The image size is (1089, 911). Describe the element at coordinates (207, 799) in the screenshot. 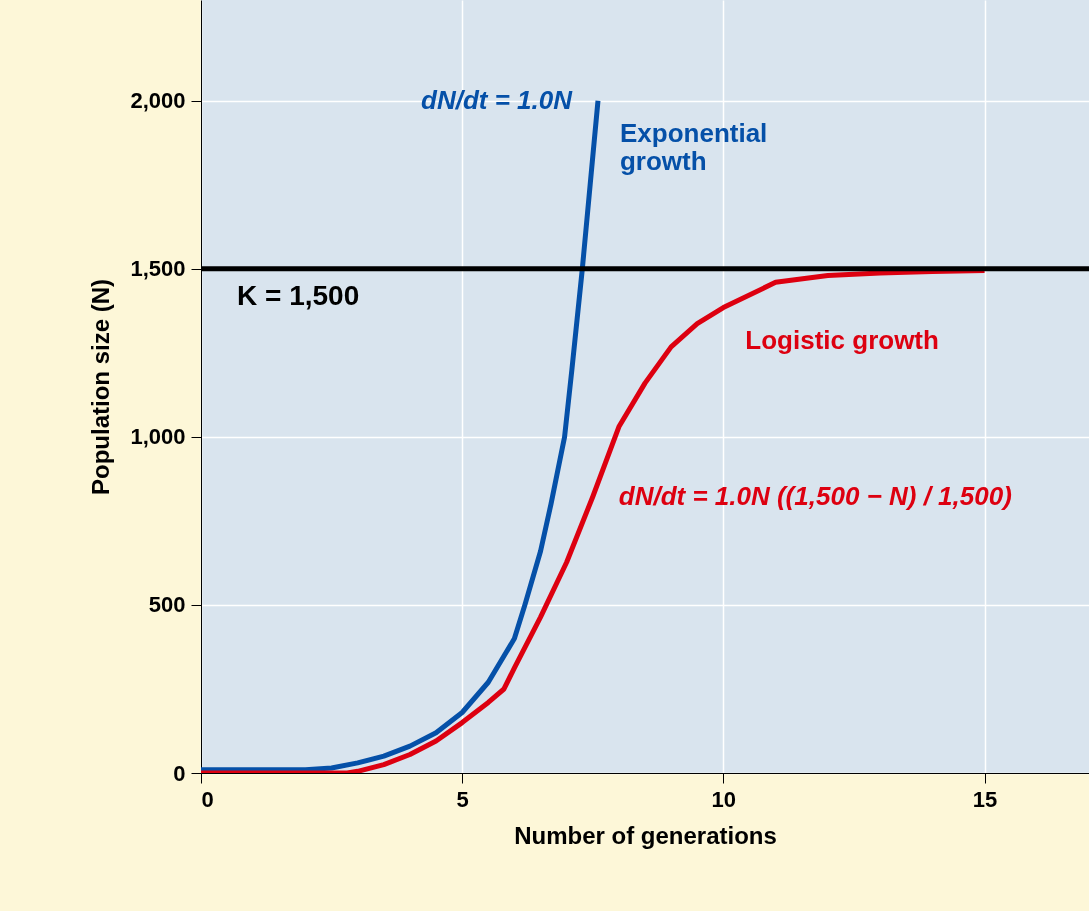

I see `x-tick-label: 0` at that location.